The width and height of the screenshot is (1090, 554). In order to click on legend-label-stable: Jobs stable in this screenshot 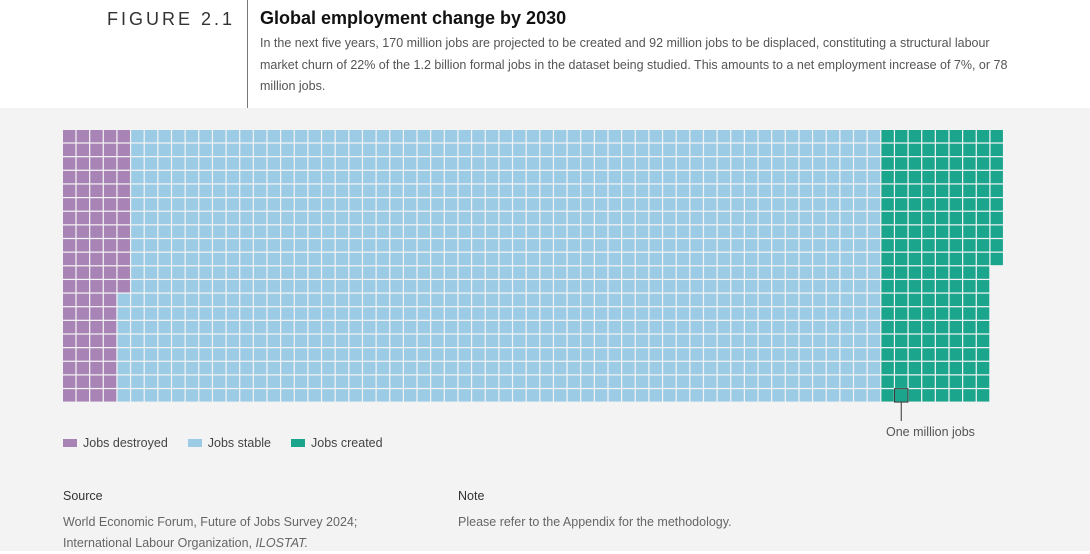, I will do `click(239, 443)`.